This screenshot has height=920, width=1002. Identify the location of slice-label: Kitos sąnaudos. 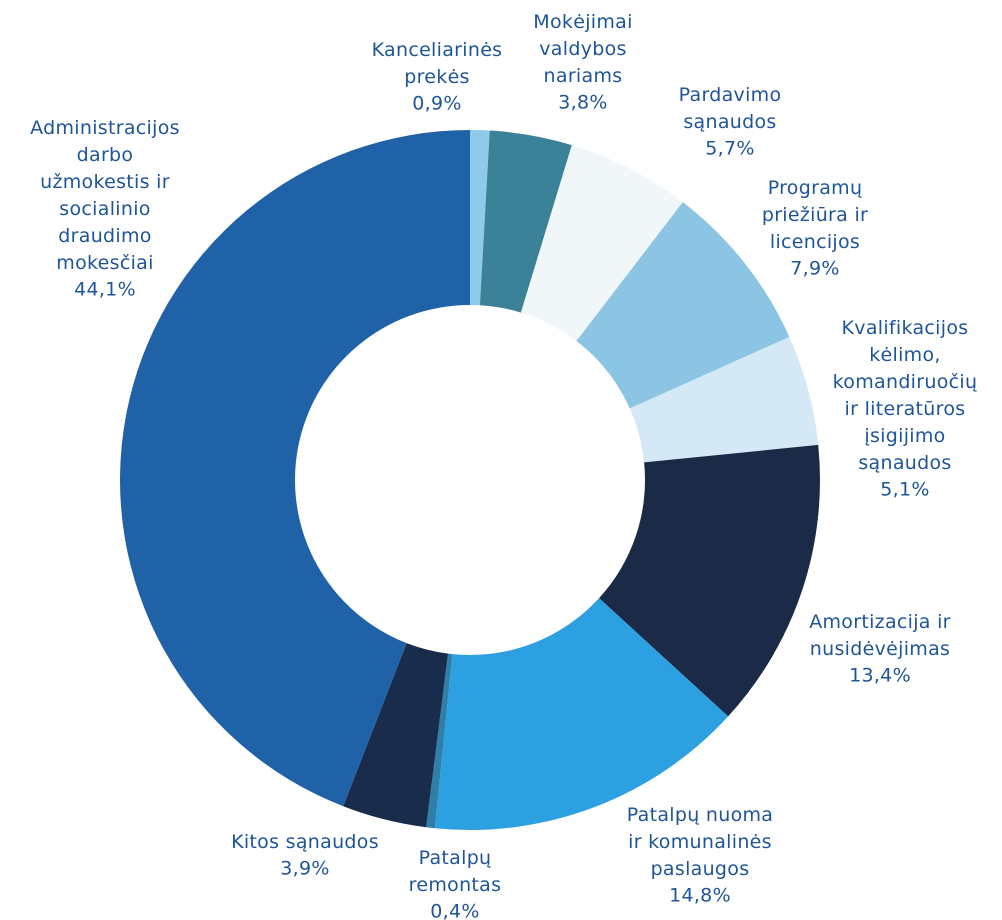
(305, 842).